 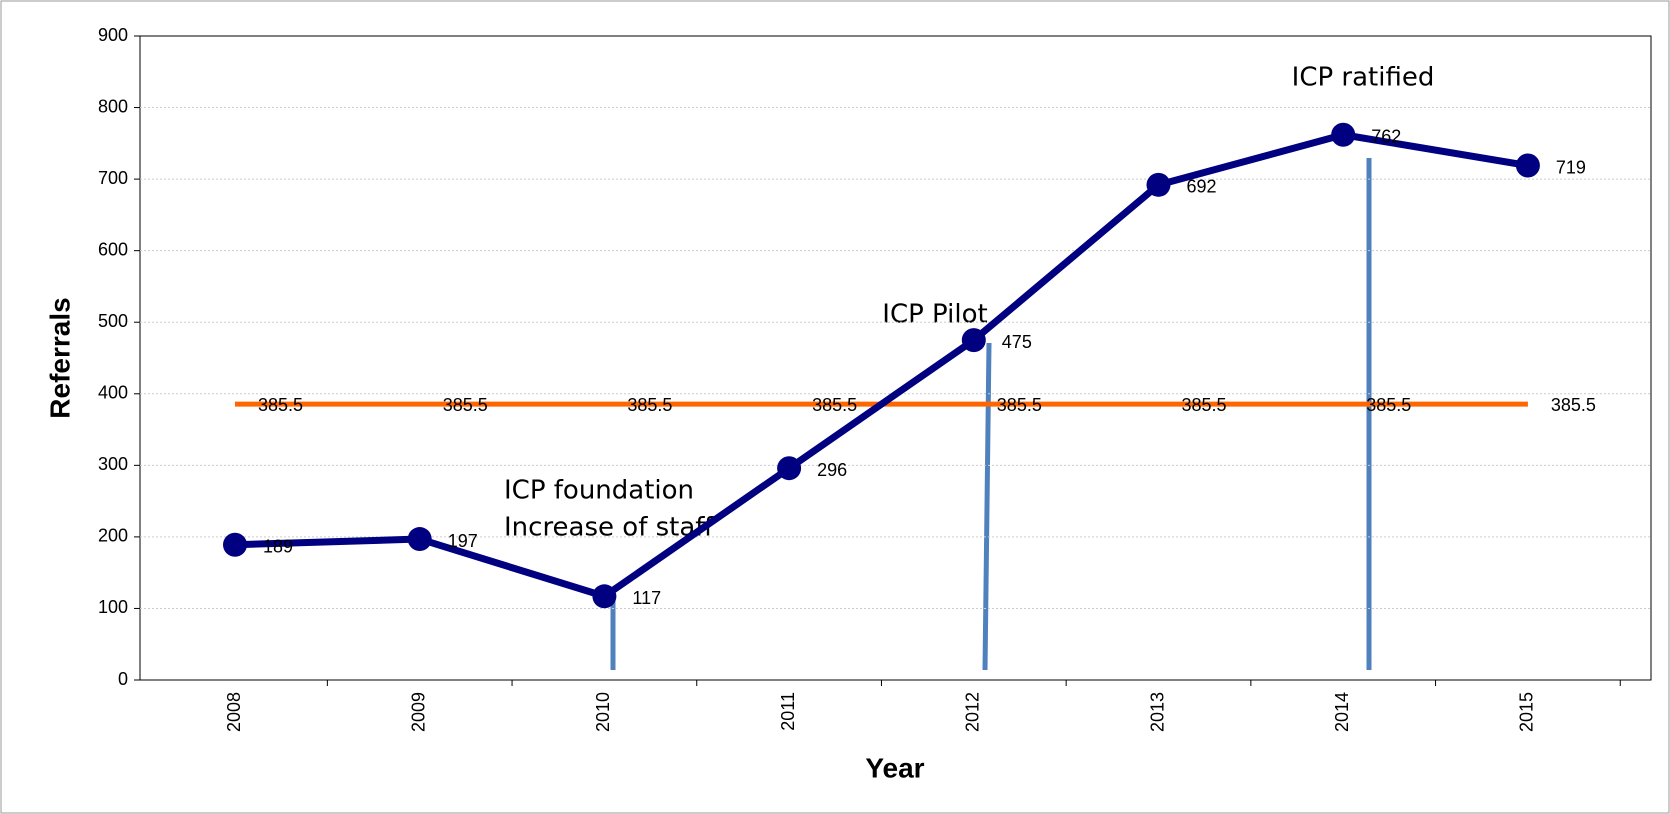 I want to click on milestone-line, so click(x=987, y=506).